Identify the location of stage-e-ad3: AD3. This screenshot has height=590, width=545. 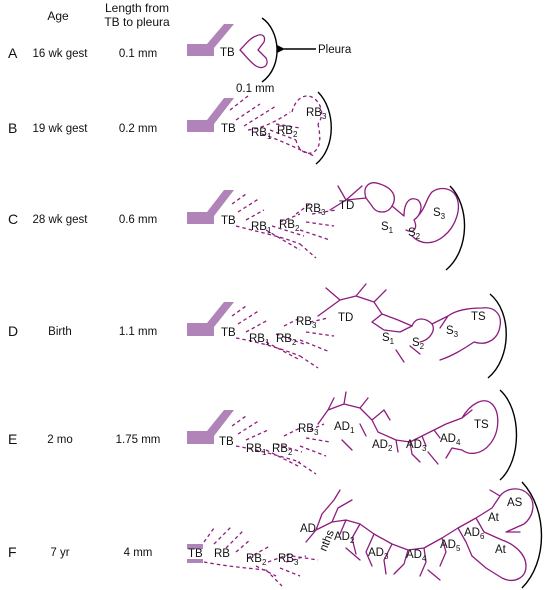
(416, 446).